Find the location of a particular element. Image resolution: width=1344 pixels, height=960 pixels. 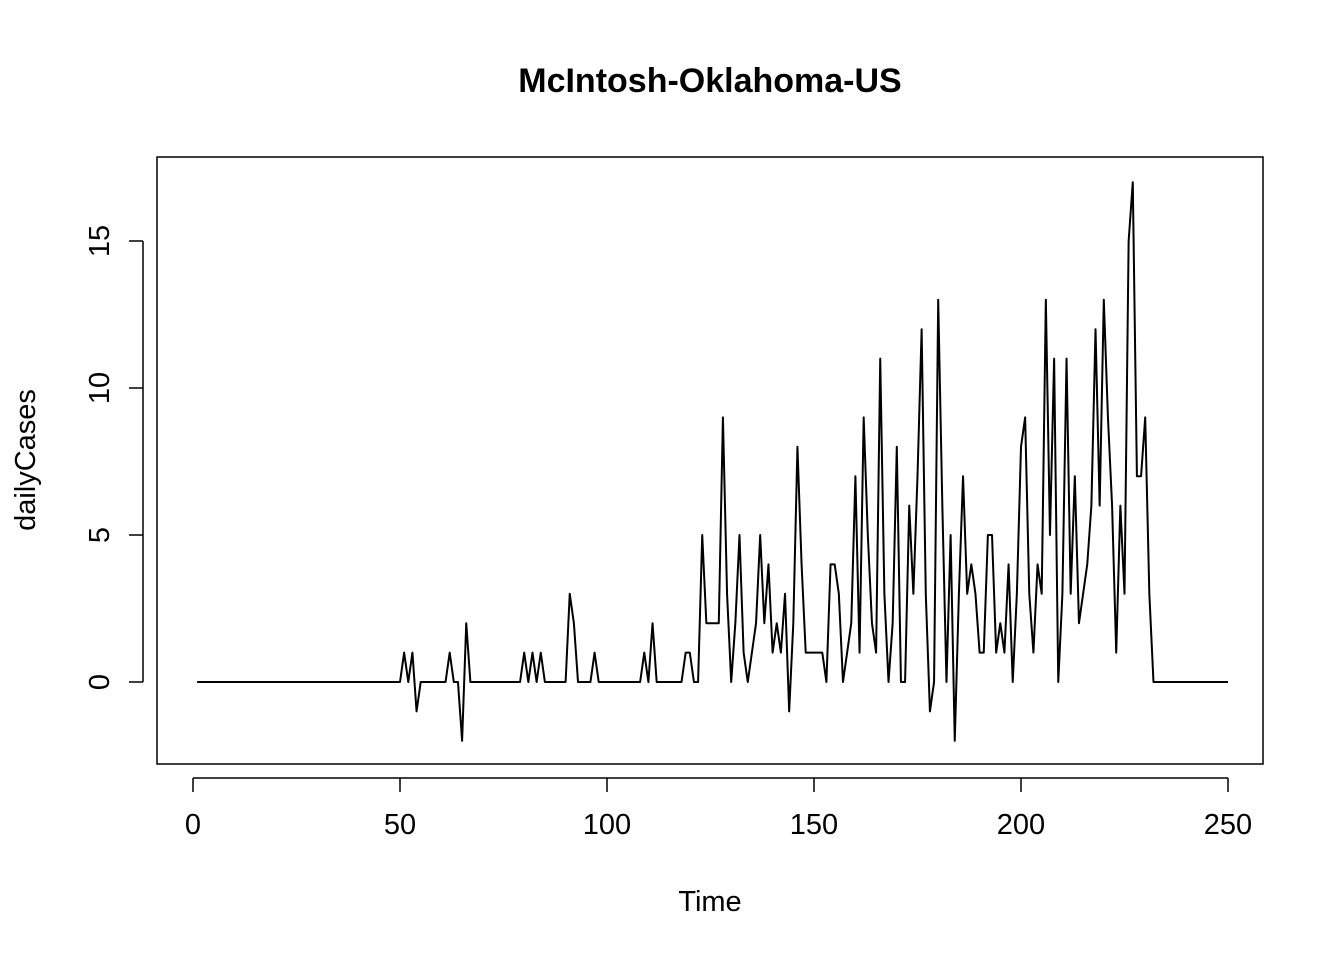

y-tick-label: 0 is located at coordinates (100, 682).